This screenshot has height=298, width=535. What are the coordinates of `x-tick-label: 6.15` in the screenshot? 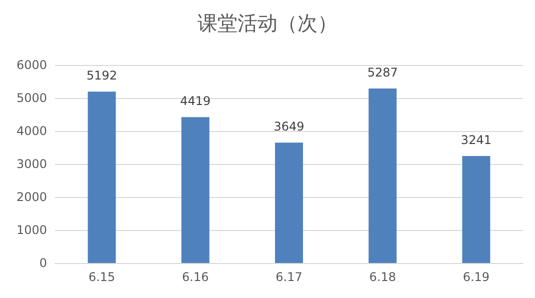 It's located at (102, 277).